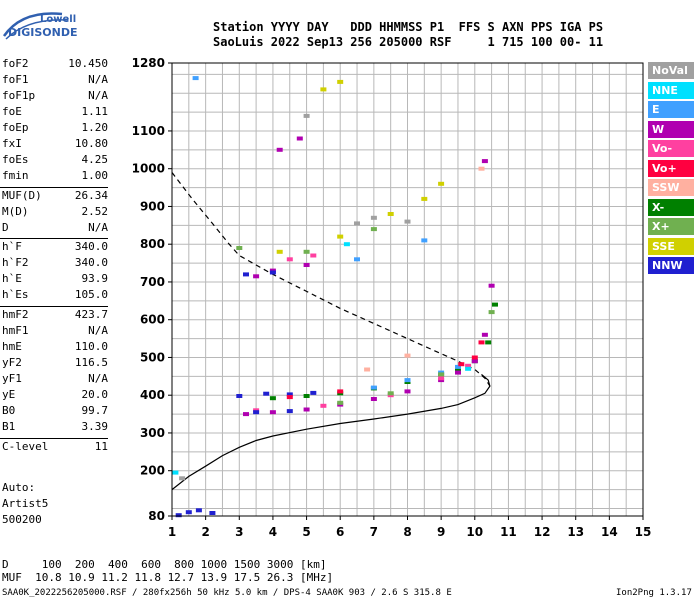  I want to click on y-tick-label: 200, so click(152, 471).